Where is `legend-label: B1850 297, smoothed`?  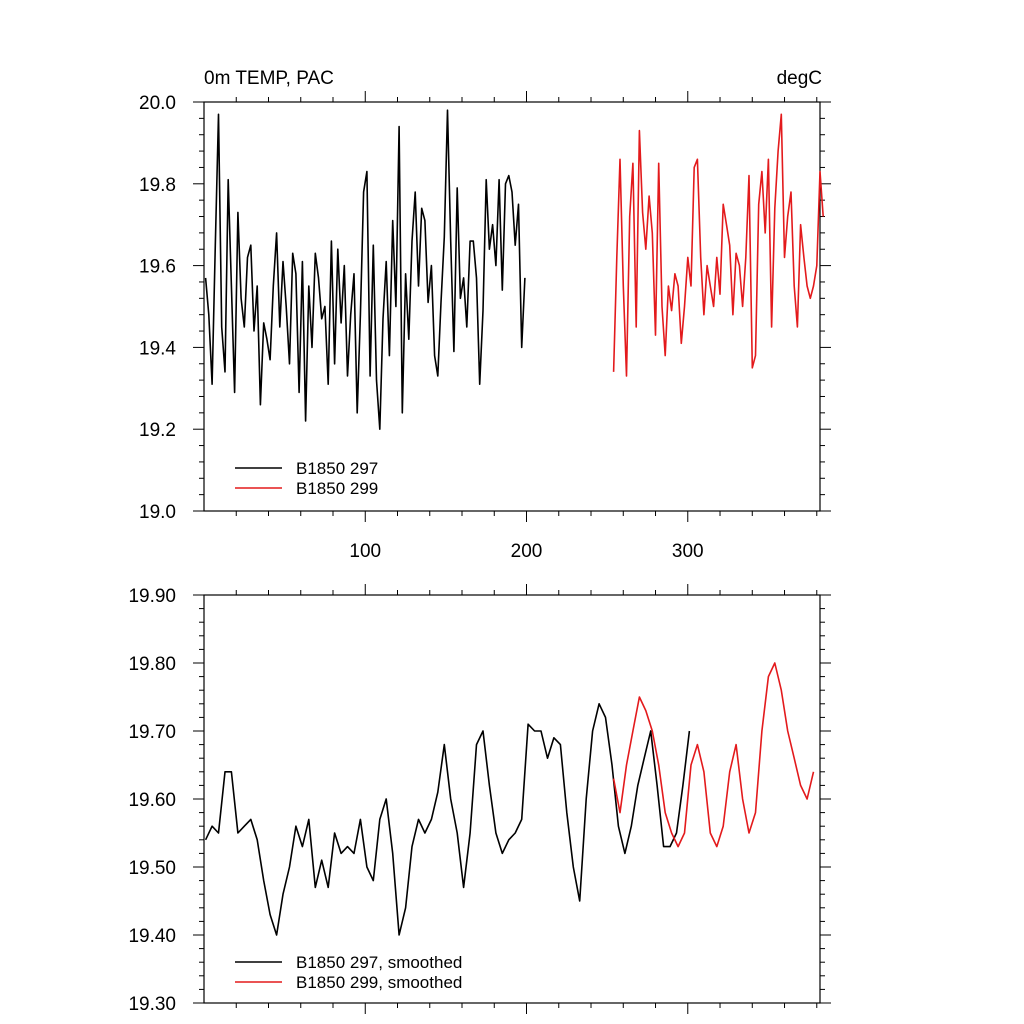
legend-label: B1850 297, smoothed is located at coordinates (379, 962).